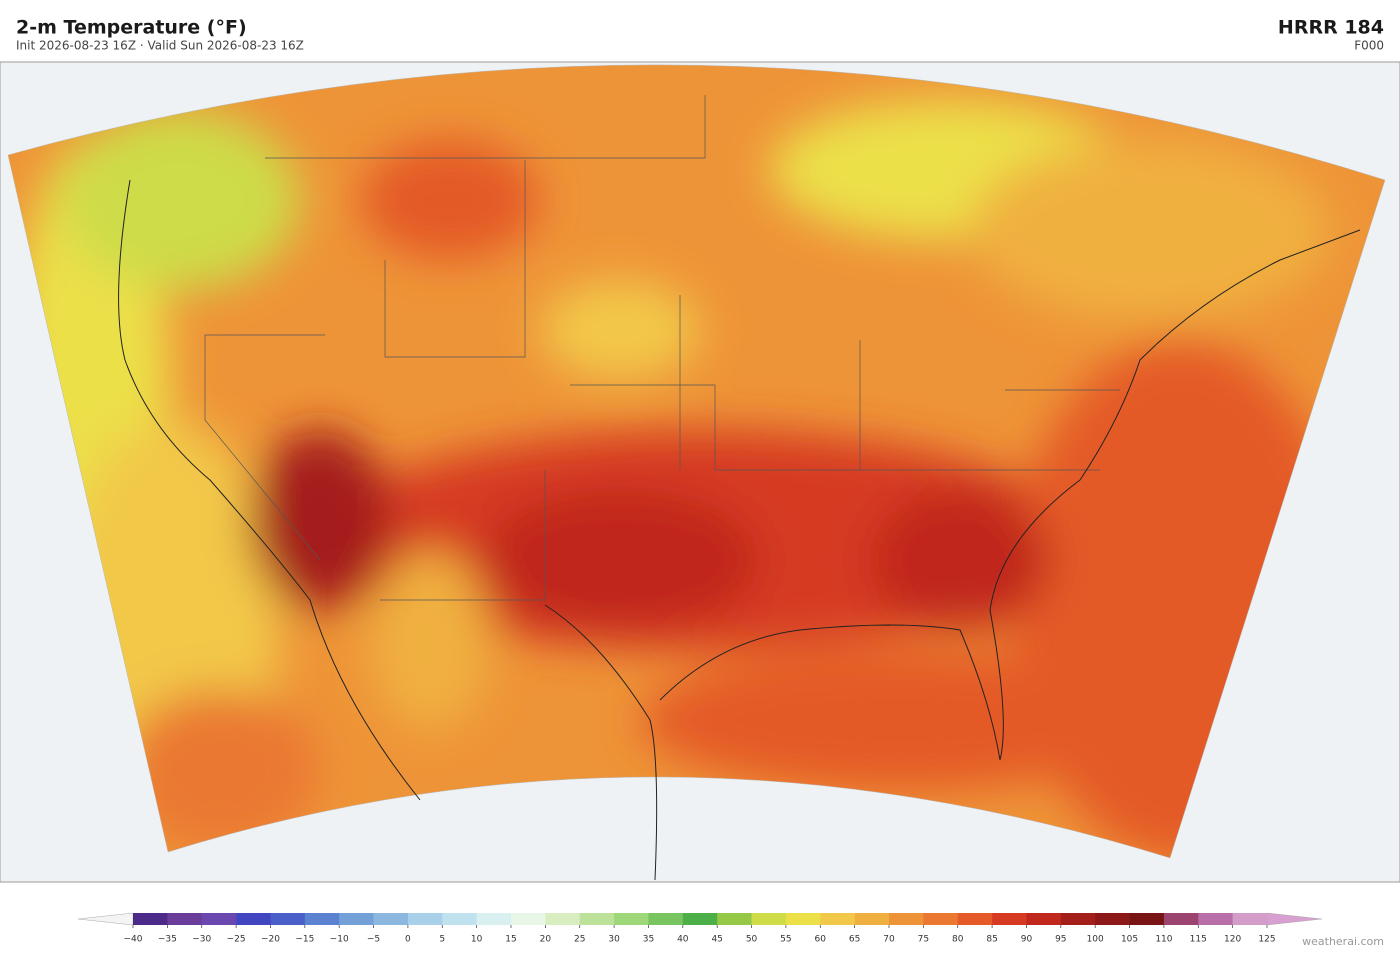 Image resolution: width=1400 pixels, height=960 pixels. What do you see at coordinates (131, 28) in the screenshot?
I see `title: 2-m Temperature (°F)` at bounding box center [131, 28].